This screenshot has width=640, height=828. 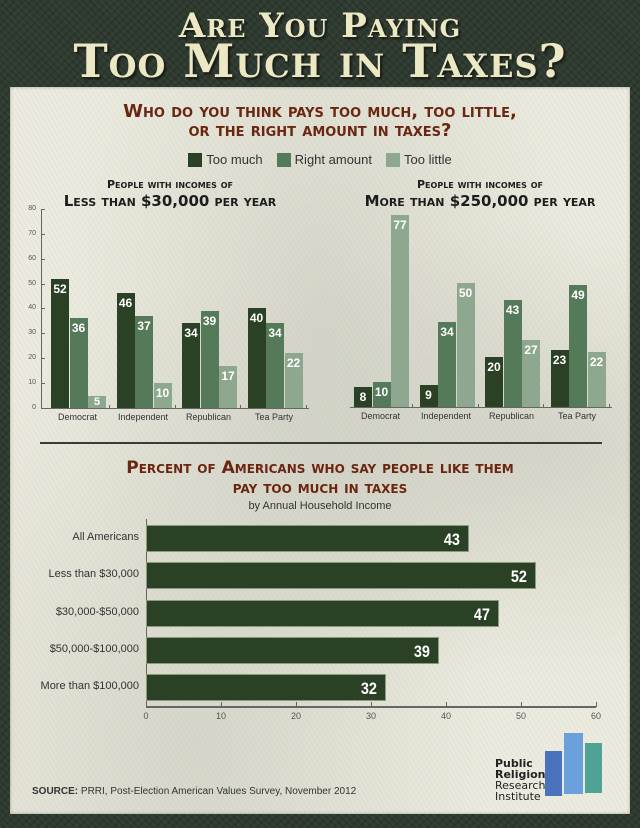 What do you see at coordinates (520, 780) in the screenshot?
I see `prri-logo-text: Public Religion Research Institute` at bounding box center [520, 780].